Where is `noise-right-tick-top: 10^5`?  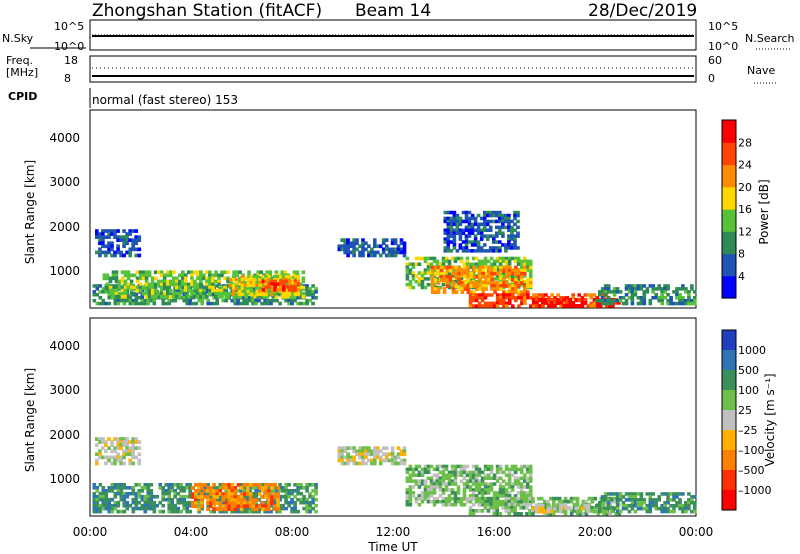
noise-right-tick-top: 10^5 is located at coordinates (723, 26).